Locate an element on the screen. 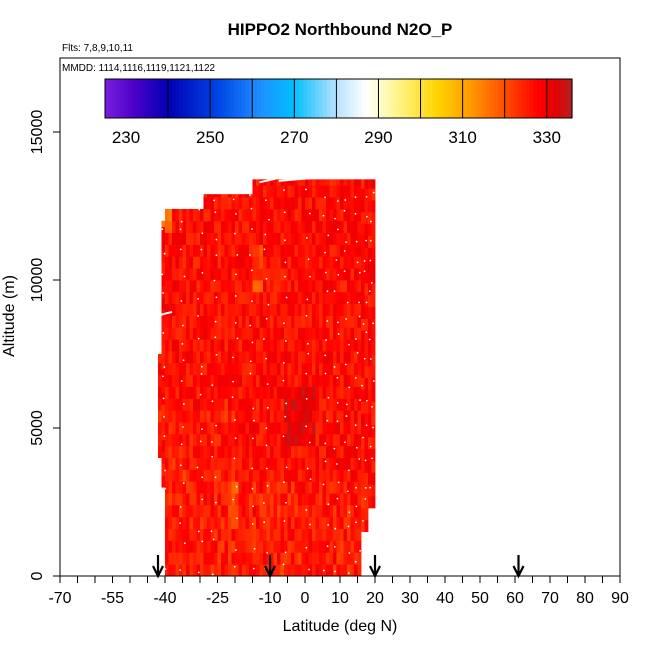 The image size is (650, 650). latitude-arrow is located at coordinates (518, 567).